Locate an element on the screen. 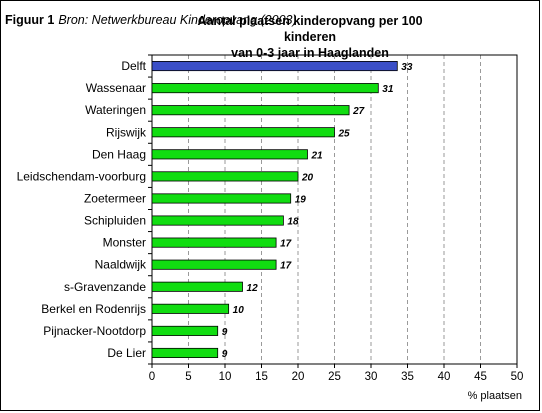 The width and height of the screenshot is (542, 413). category-label: Berkel en Rodenrijs is located at coordinates (93, 309).